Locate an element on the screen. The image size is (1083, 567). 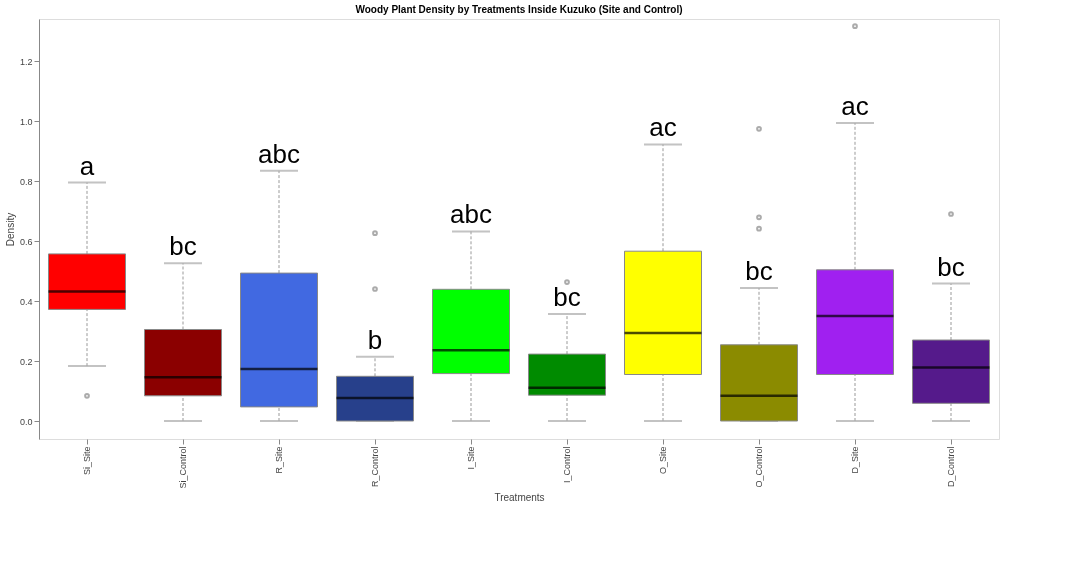
annotation: b is located at coordinates (375, 339).